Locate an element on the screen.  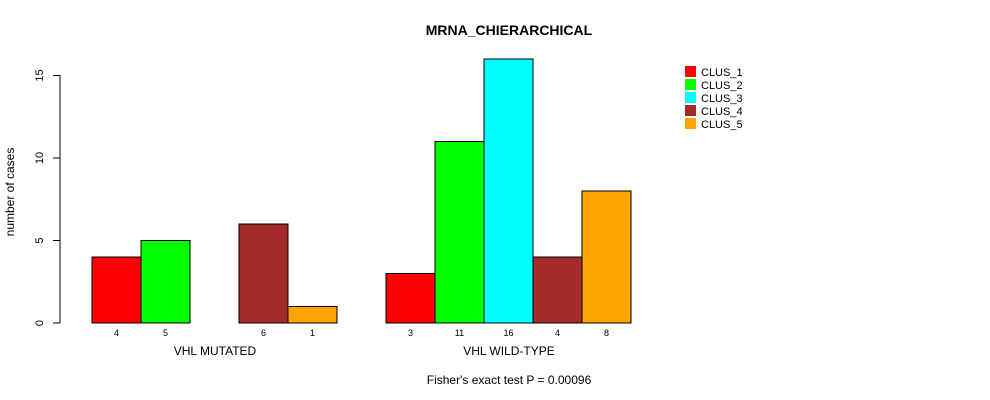
legend-label-clus-5: CLUS_5 is located at coordinates (722, 125).